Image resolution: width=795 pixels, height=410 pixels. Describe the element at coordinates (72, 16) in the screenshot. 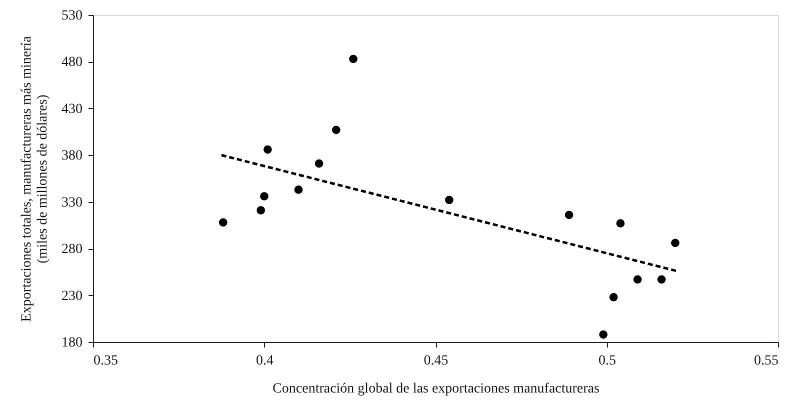

I see `y-tick-label: 530` at that location.